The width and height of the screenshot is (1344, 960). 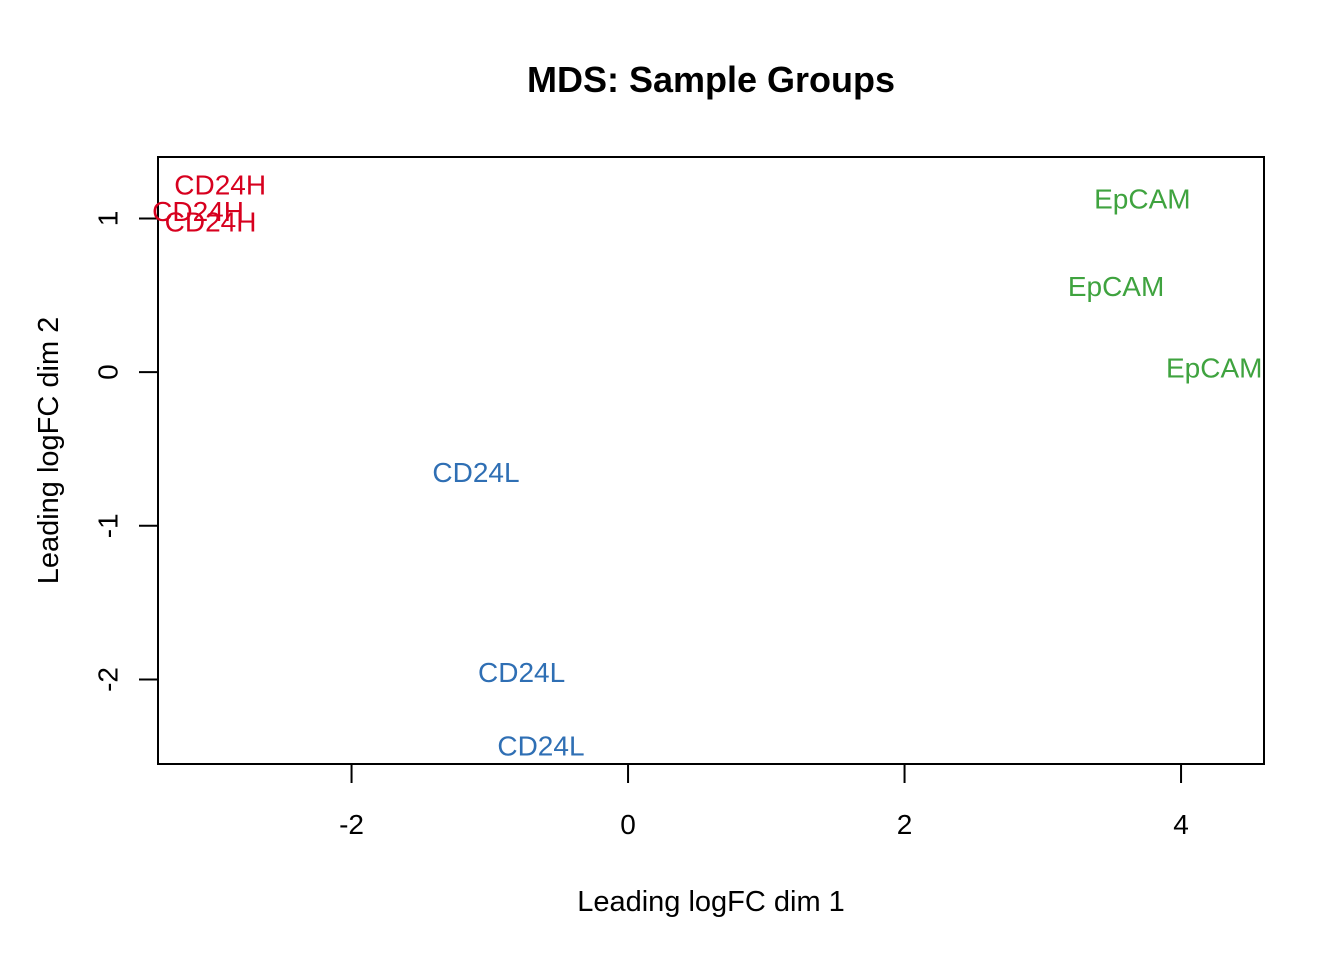 I want to click on y-axis-label: Leading logFC dim 2, so click(x=49, y=451).